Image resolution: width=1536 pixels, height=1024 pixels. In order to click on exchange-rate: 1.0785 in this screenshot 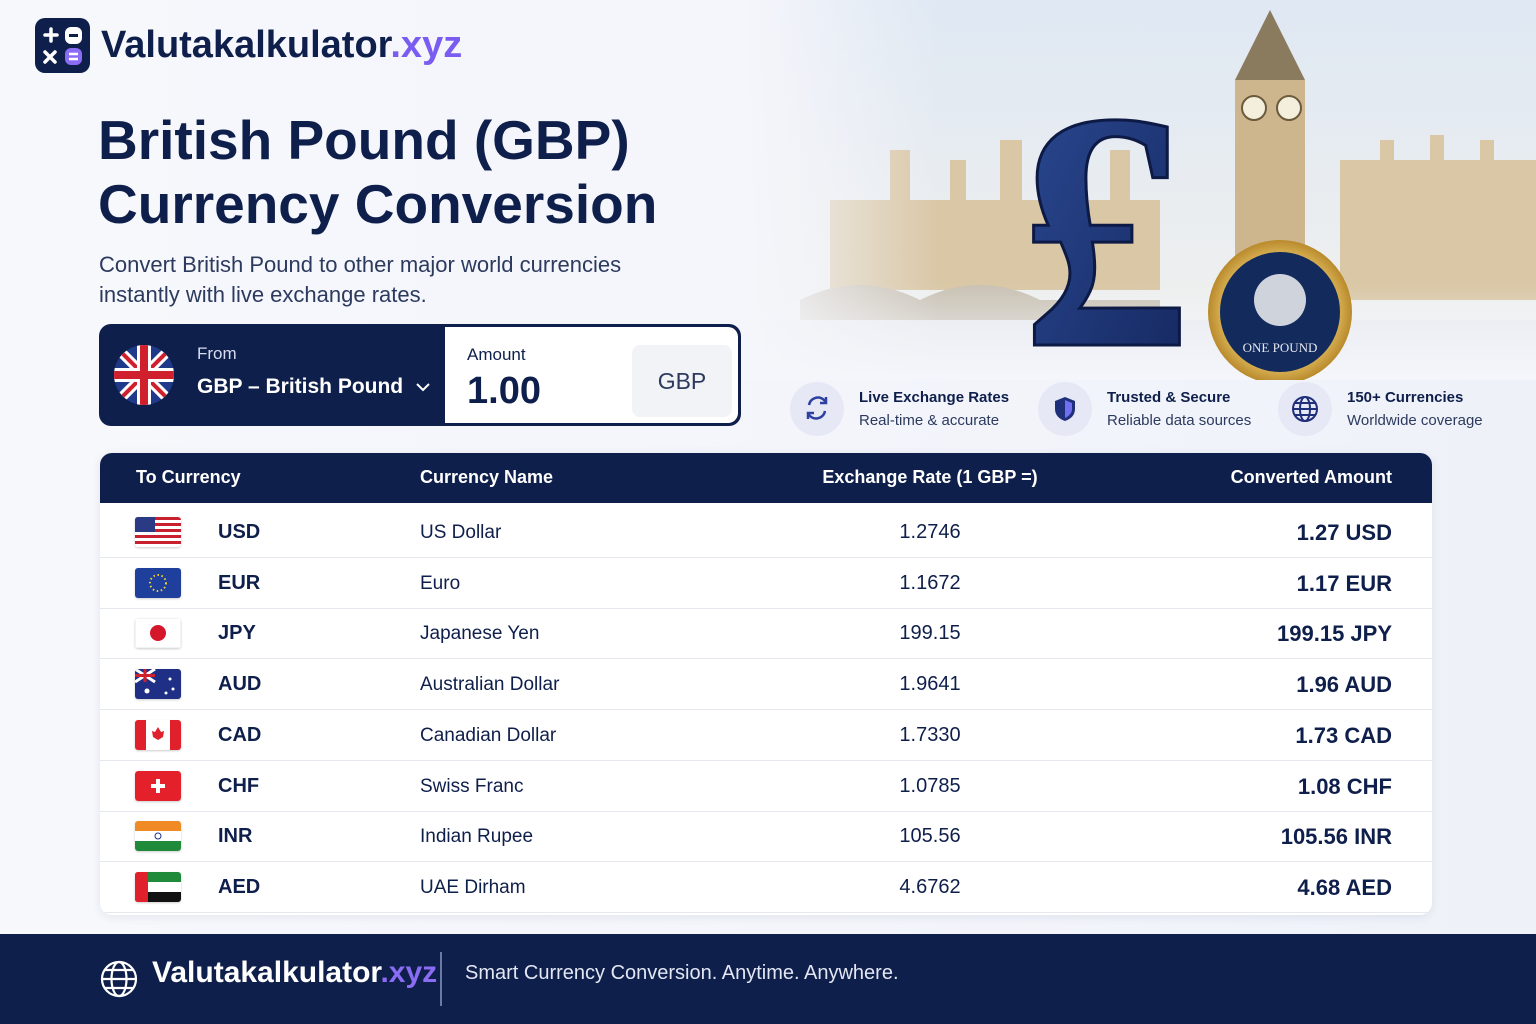, I will do `click(930, 785)`.